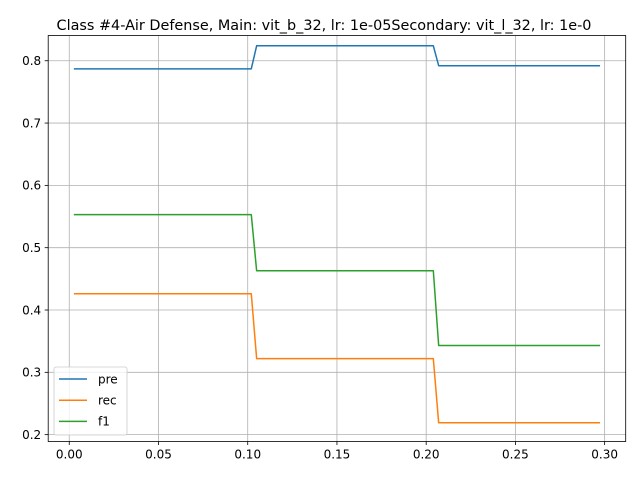 The image size is (640, 480). What do you see at coordinates (104, 422) in the screenshot?
I see `legend-label-f1: f1` at bounding box center [104, 422].